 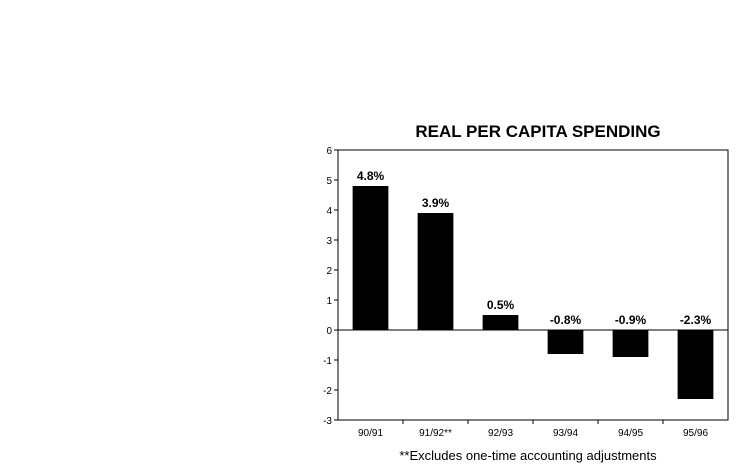 I want to click on y-tick-label: -1, so click(x=327, y=361).